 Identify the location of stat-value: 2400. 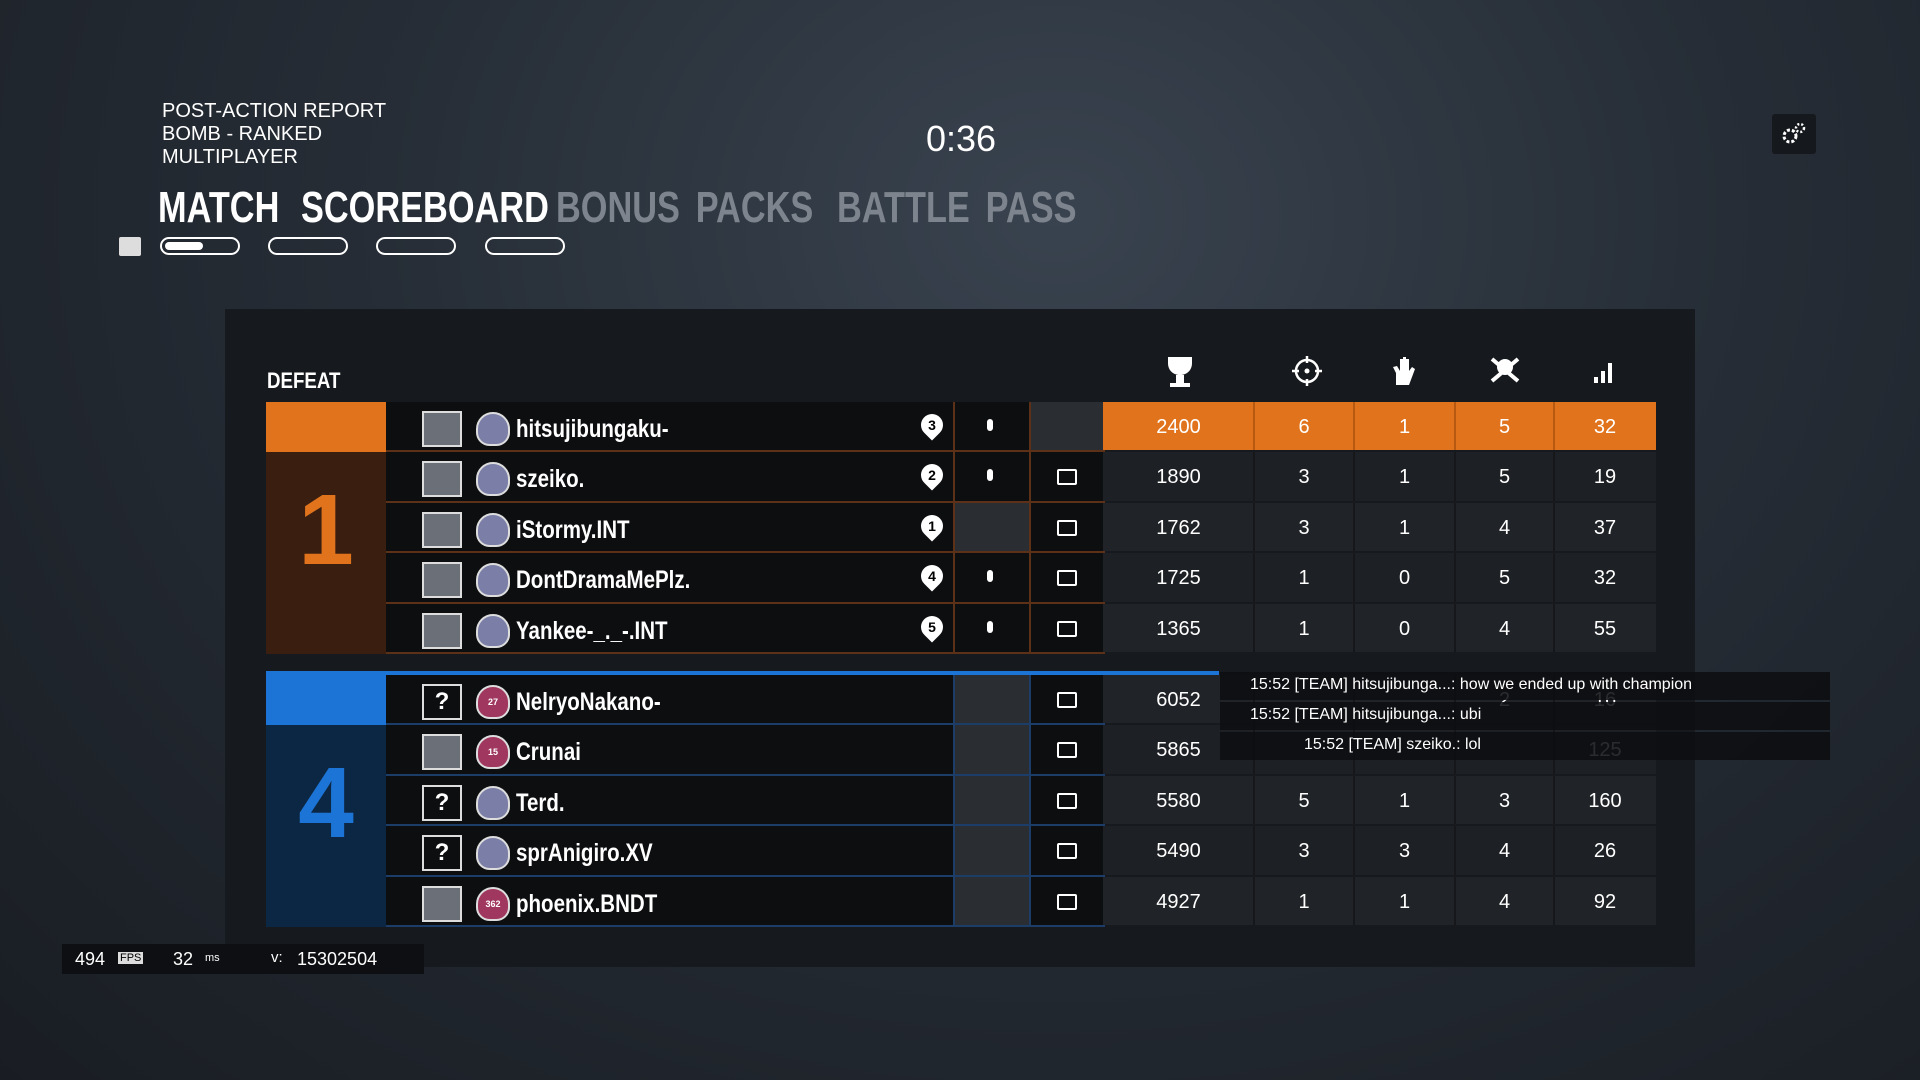
(1178, 427).